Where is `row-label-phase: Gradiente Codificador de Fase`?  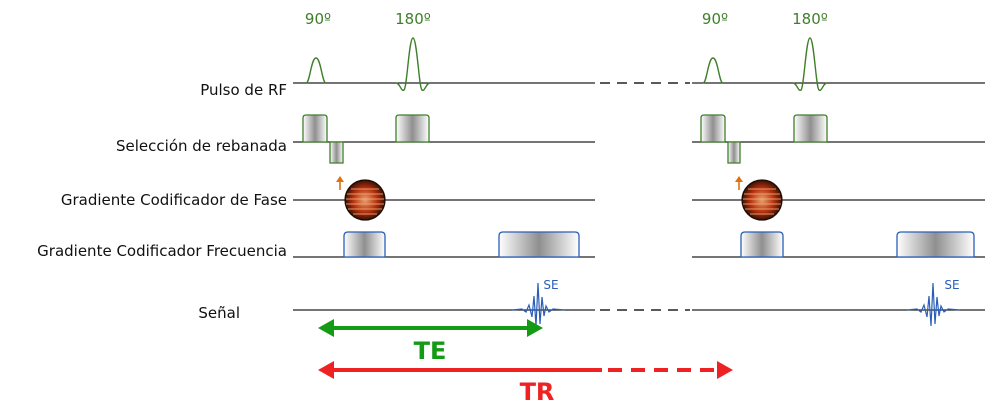
row-label-phase: Gradiente Codificador de Fase is located at coordinates (174, 200).